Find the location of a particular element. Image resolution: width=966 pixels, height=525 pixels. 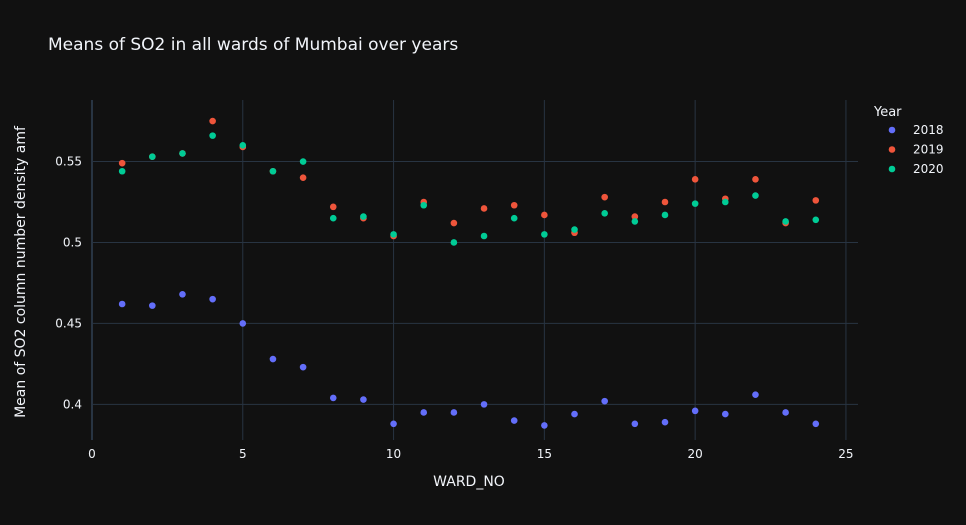

x-tick-label: 0 is located at coordinates (92, 454).